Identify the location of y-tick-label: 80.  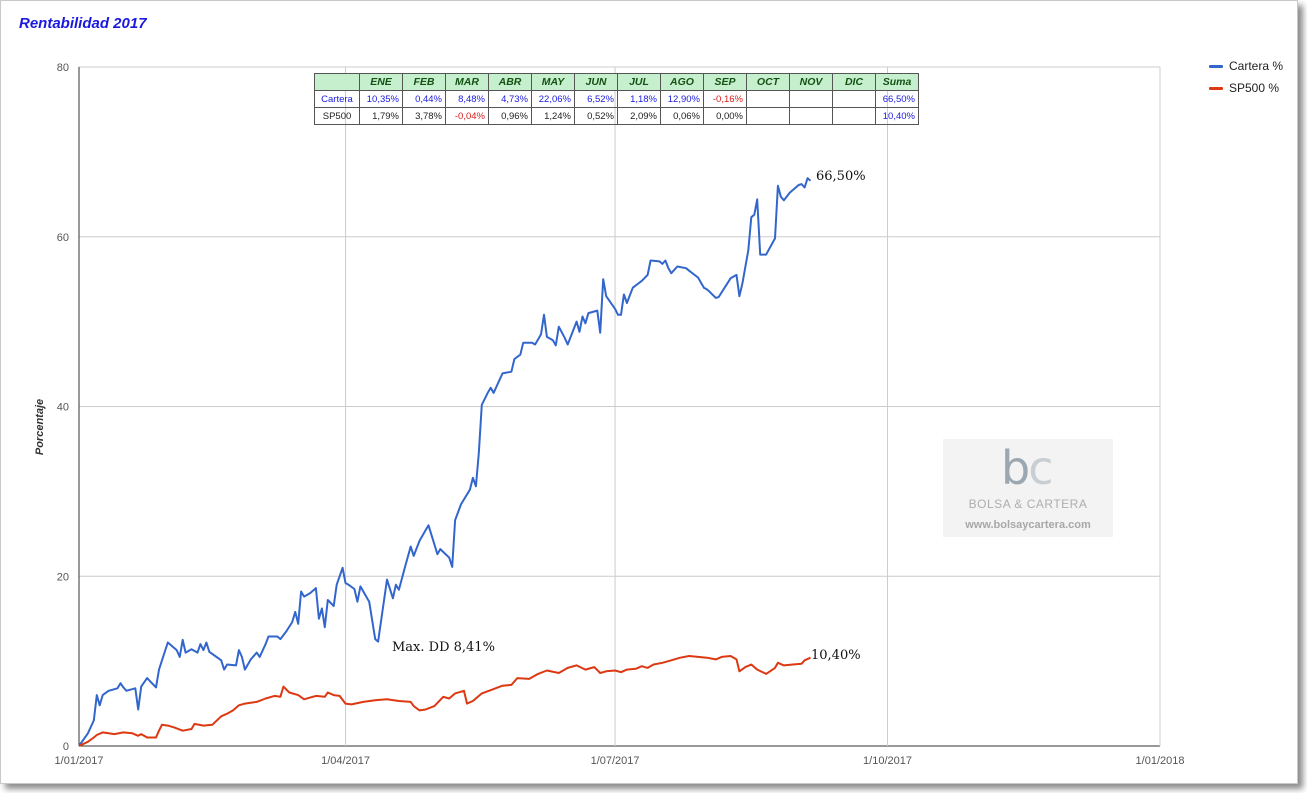
(63, 68).